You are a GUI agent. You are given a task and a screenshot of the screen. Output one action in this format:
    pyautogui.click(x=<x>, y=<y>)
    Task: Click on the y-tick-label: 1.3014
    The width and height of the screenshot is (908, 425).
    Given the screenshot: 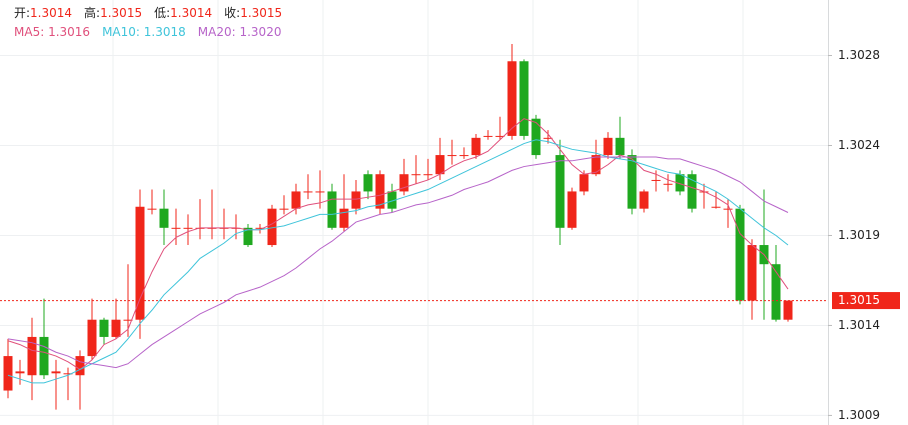 What is the action you would take?
    pyautogui.click(x=859, y=325)
    